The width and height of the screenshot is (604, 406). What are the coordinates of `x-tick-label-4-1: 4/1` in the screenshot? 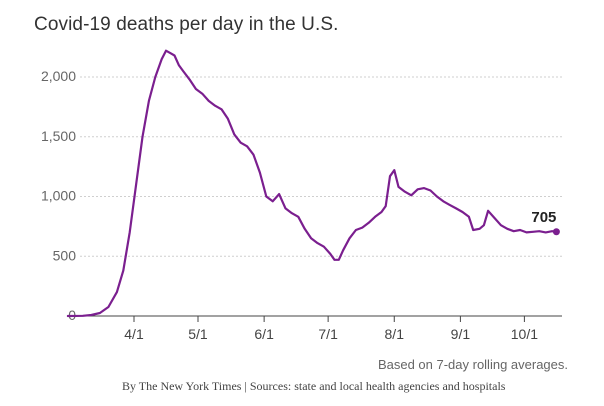 It's located at (134, 334).